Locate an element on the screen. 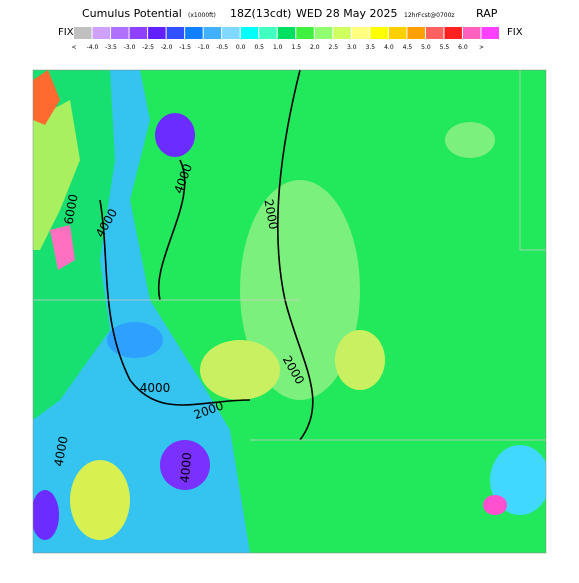 Image resolution: width=579 pixels, height=583 pixels. legend-label: 4.0 is located at coordinates (389, 47).